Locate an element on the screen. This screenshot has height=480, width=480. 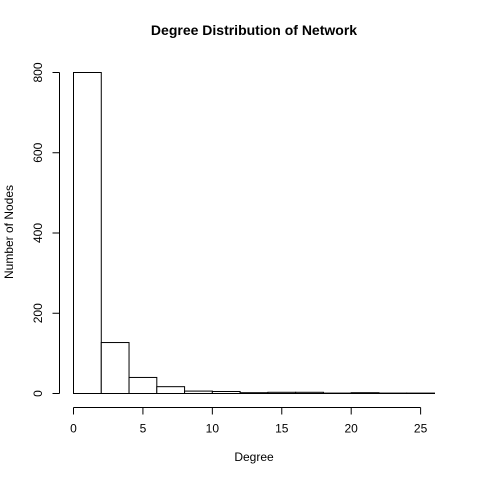
y-axis-label: Number of Nodes is located at coordinates (9, 232).